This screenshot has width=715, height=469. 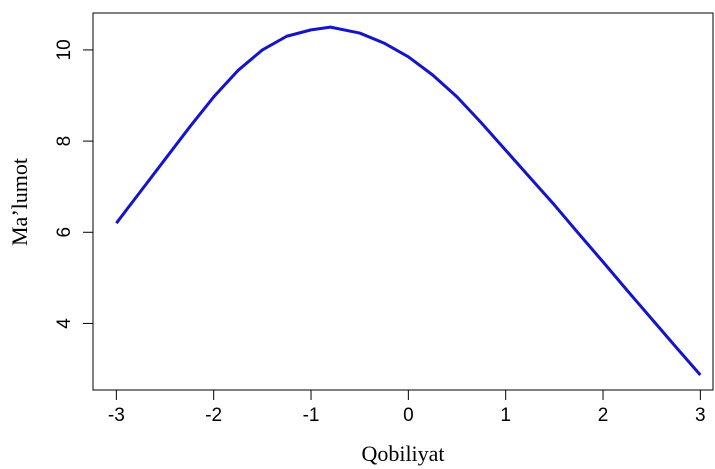 What do you see at coordinates (64, 49) in the screenshot?
I see `y-tick-label: 10` at bounding box center [64, 49].